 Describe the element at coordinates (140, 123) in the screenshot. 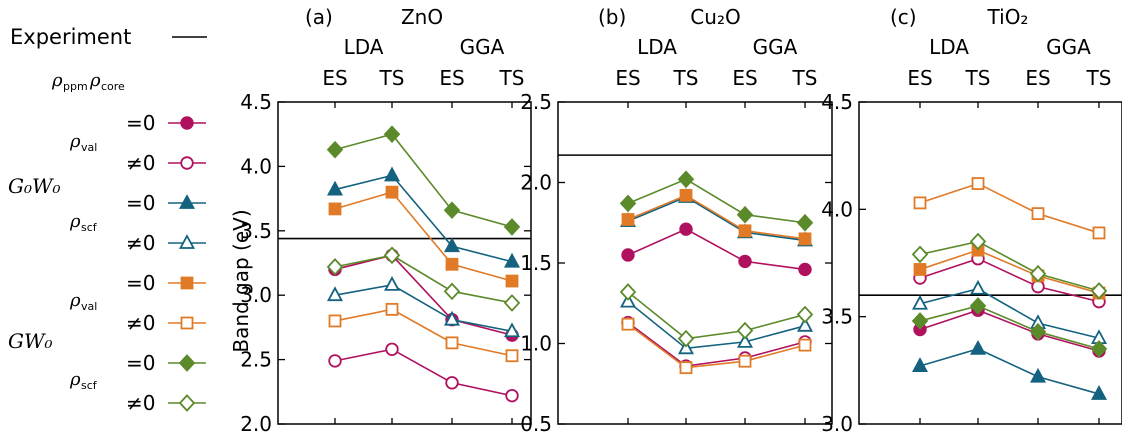

I see `legend-setting-1: =0` at that location.